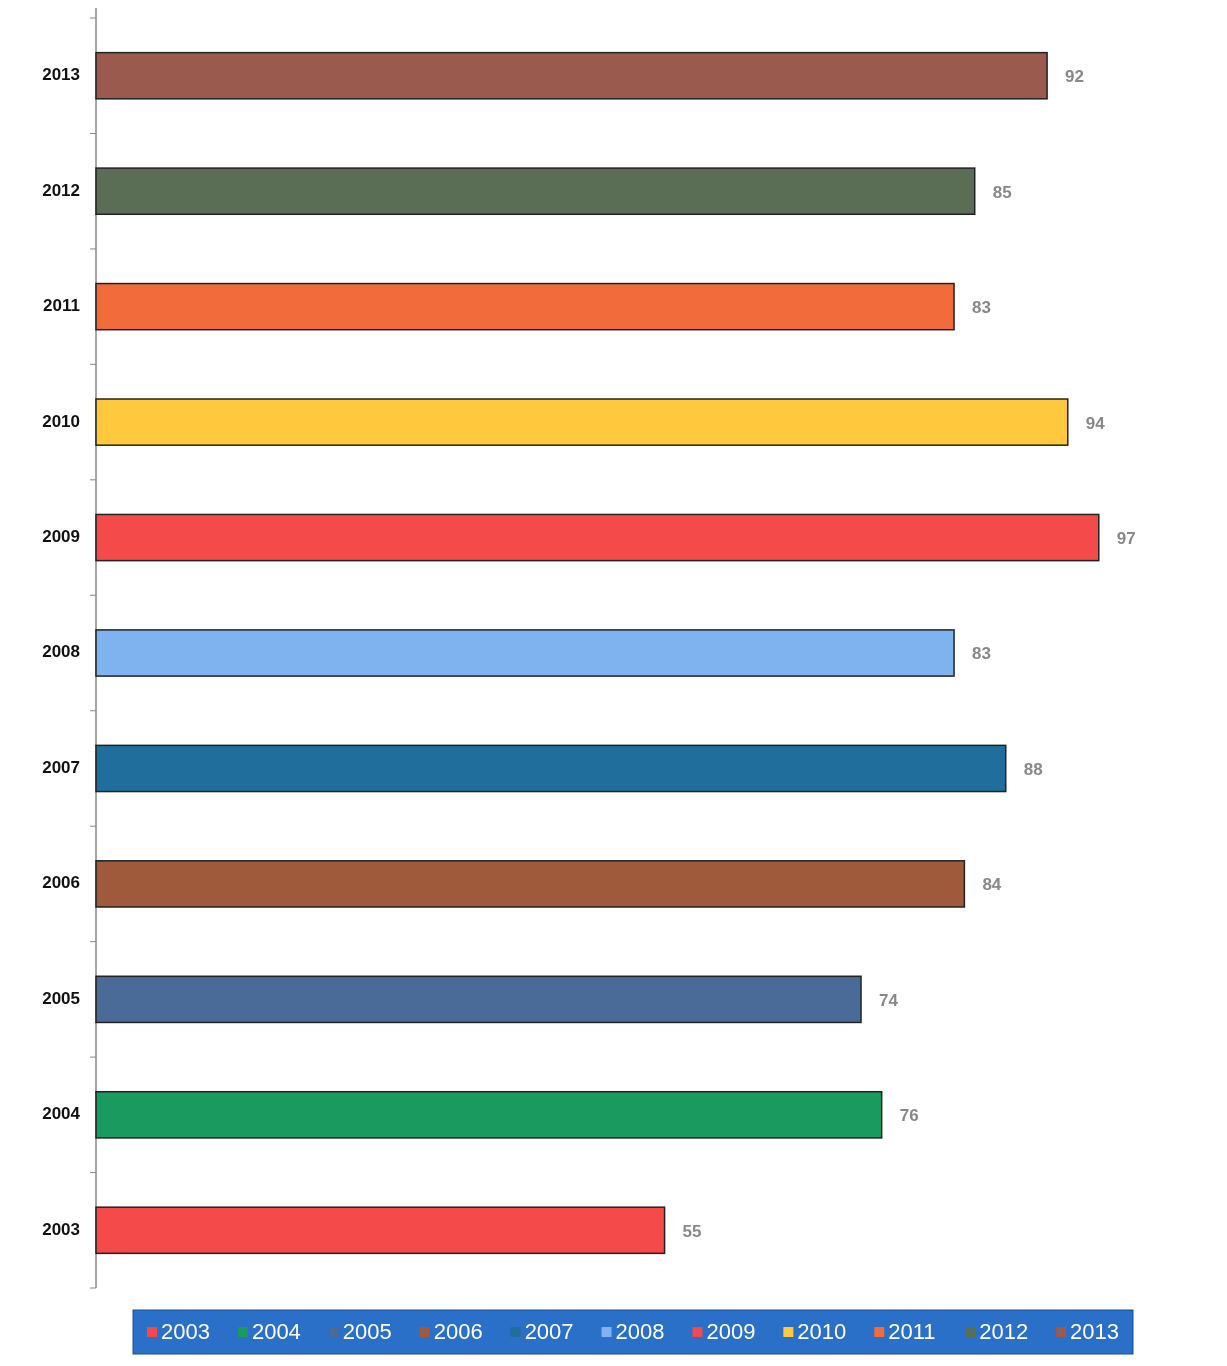  Describe the element at coordinates (61, 767) in the screenshot. I see `y-tick-label: 2007` at that location.